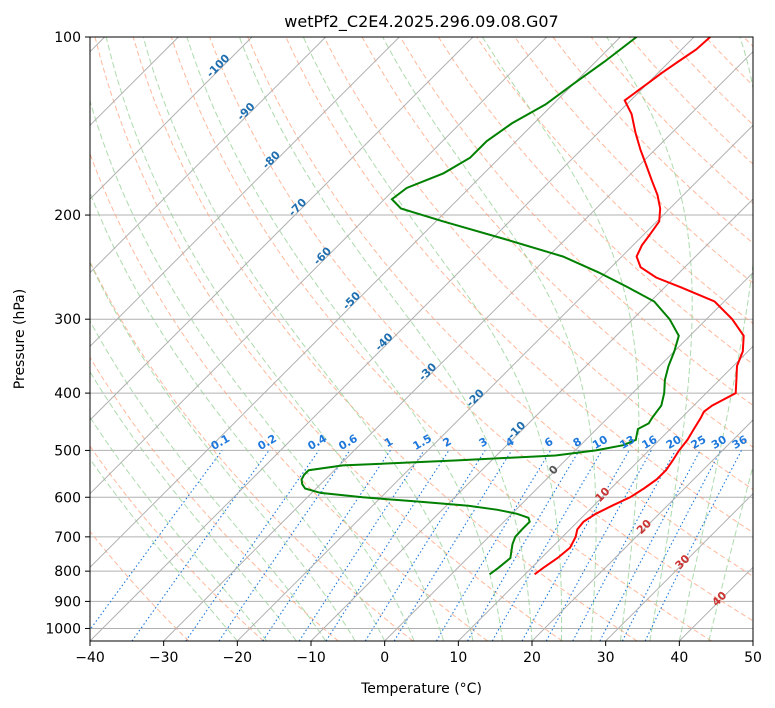 The image size is (775, 708). I want to click on x-tick-label: −10, so click(311, 658).